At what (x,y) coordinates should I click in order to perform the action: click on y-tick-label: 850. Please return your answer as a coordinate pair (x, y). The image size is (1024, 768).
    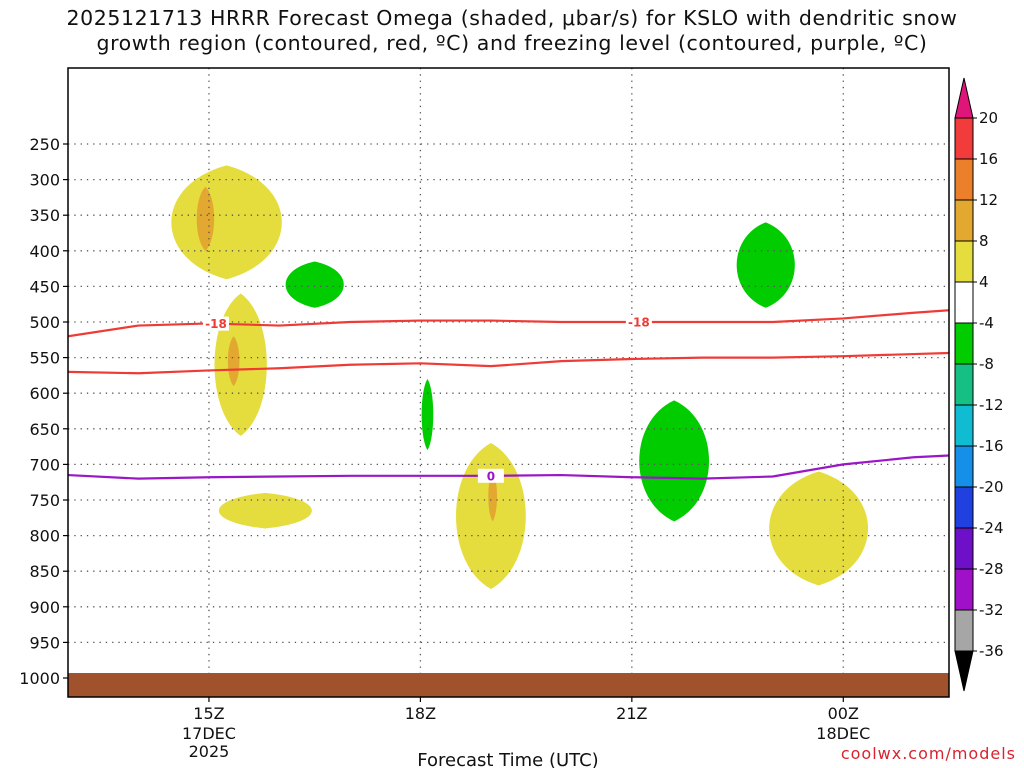
    Looking at the image, I should click on (44, 571).